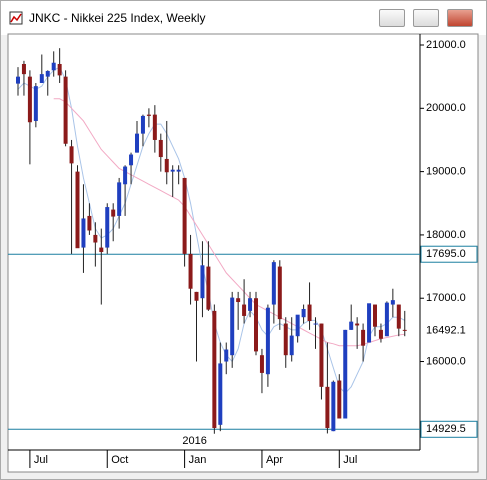 The image size is (487, 480). I want to click on y-tick-label: 19000.0, so click(446, 172).